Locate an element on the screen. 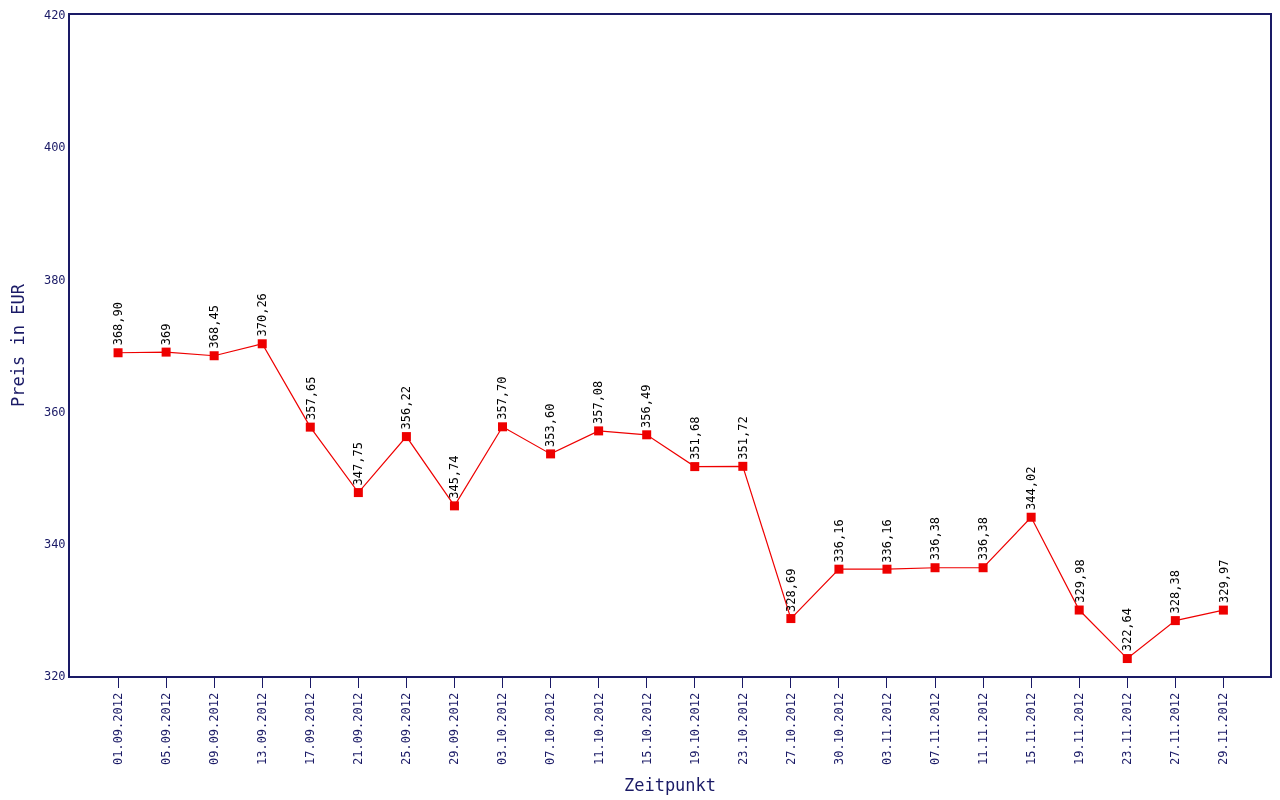 The image size is (1280, 800). data-label: 351,72 is located at coordinates (742, 438).